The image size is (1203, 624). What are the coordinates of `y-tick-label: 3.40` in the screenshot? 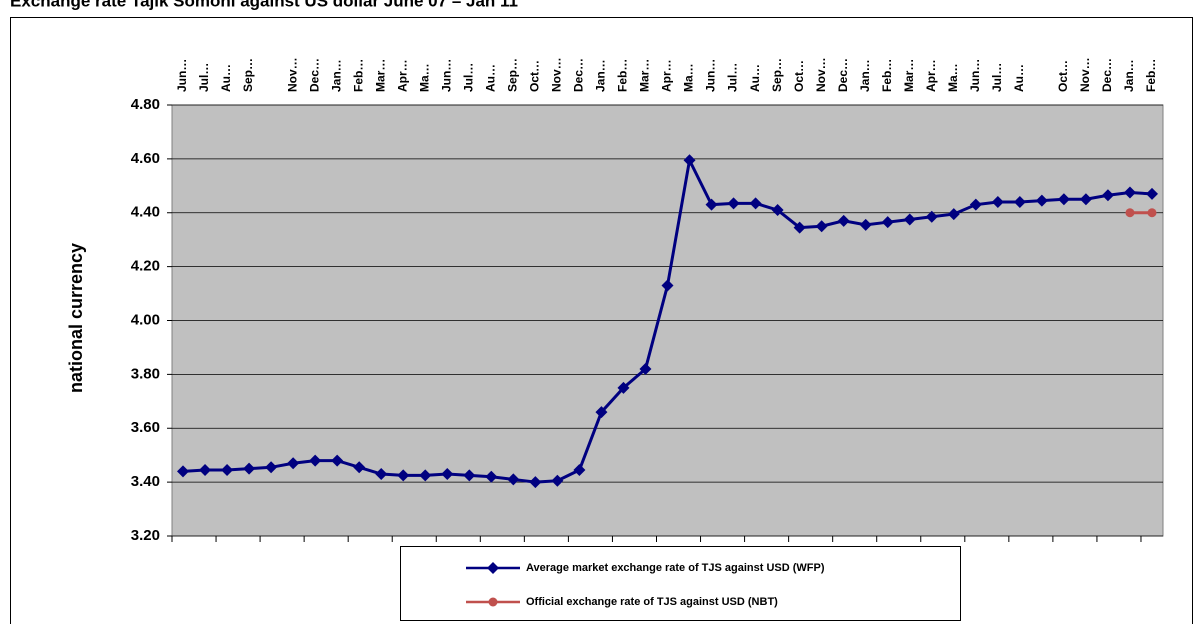 It's located at (145, 481).